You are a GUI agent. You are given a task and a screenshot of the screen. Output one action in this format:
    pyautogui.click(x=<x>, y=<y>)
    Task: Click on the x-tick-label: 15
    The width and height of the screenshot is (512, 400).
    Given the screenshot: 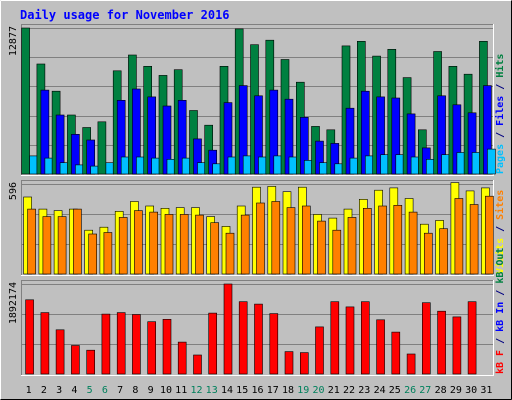 What is the action you would take?
    pyautogui.click(x=242, y=390)
    